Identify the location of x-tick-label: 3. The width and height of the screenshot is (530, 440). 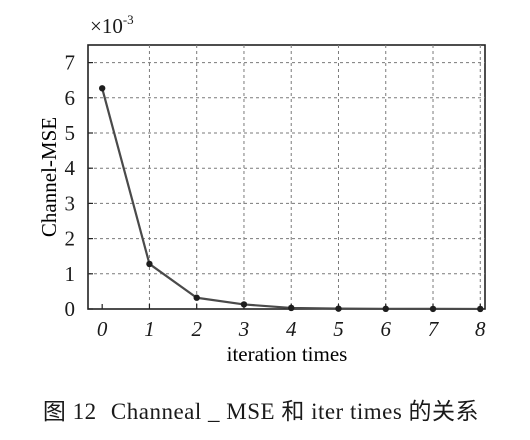
(244, 329).